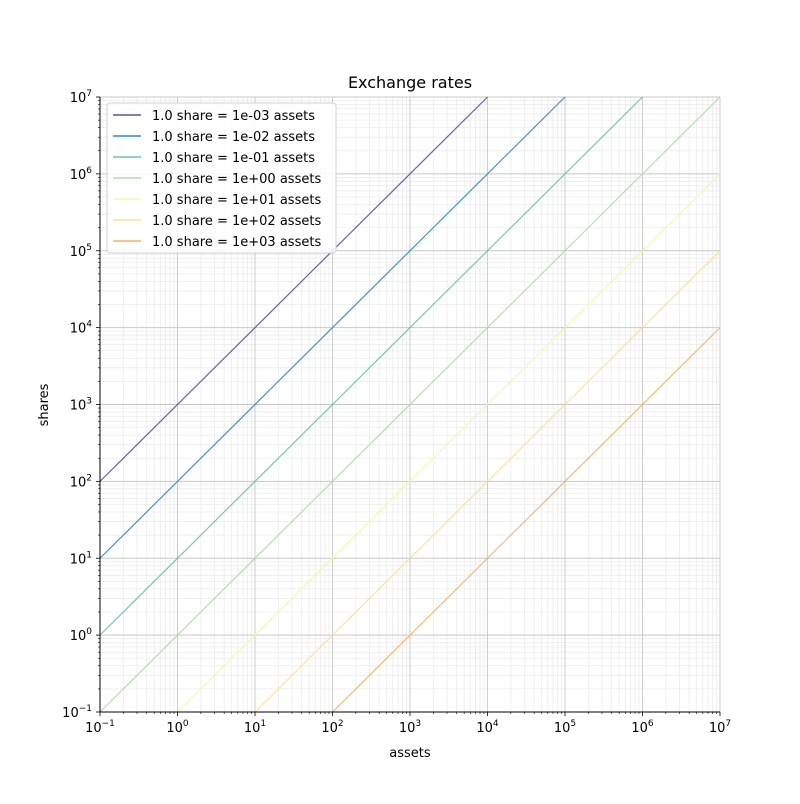 This screenshot has height=804, width=800. What do you see at coordinates (81, 328) in the screenshot?
I see `y-tick-label: 10⁴` at bounding box center [81, 328].